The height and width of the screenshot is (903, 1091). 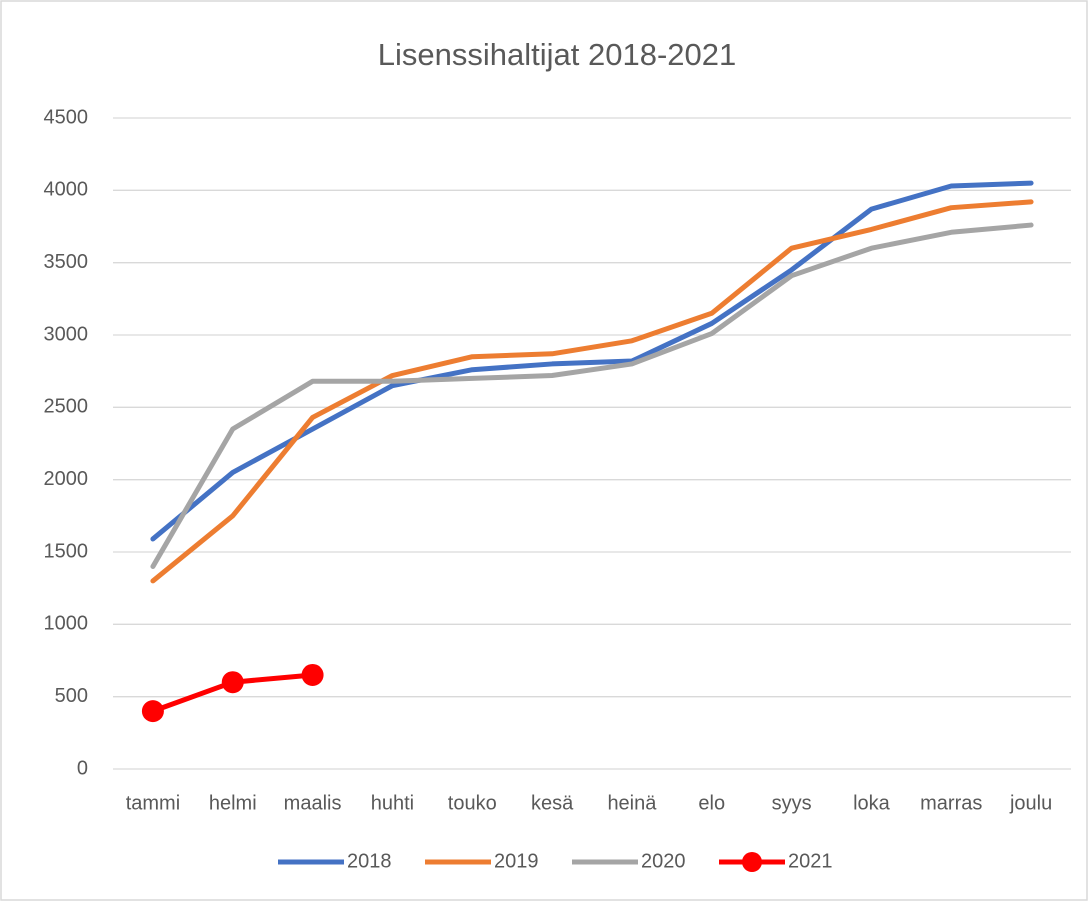 What do you see at coordinates (792, 803) in the screenshot?
I see `x-tick-label: syys` at bounding box center [792, 803].